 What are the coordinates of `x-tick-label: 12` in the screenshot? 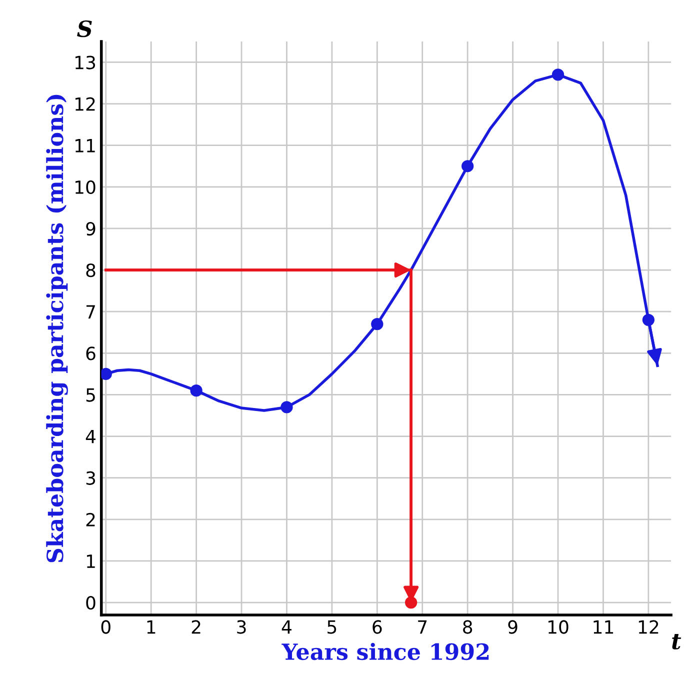 It's located at (648, 627).